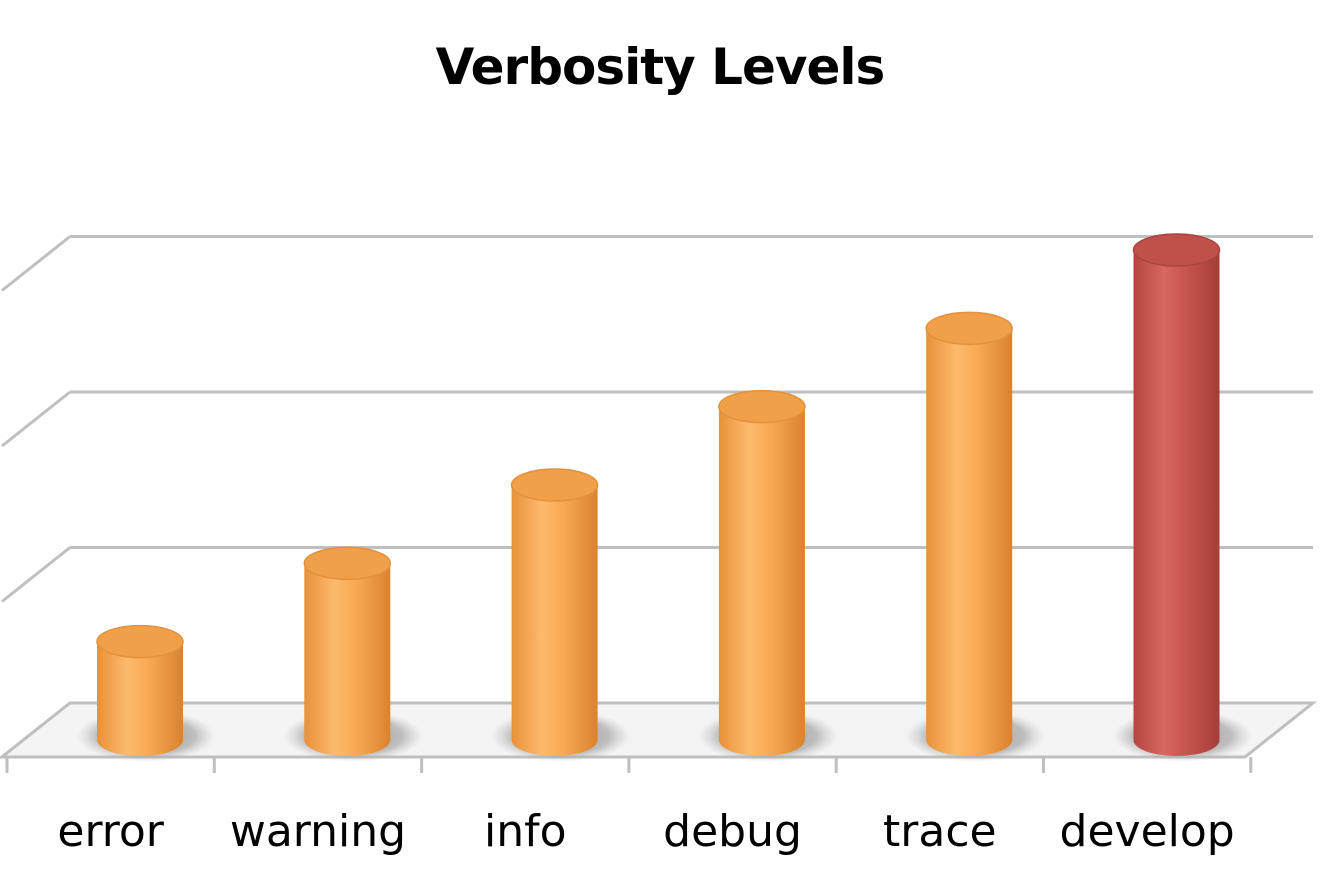 The width and height of the screenshot is (1333, 894). What do you see at coordinates (660, 67) in the screenshot?
I see `chart-title: Verbosity Levels` at bounding box center [660, 67].